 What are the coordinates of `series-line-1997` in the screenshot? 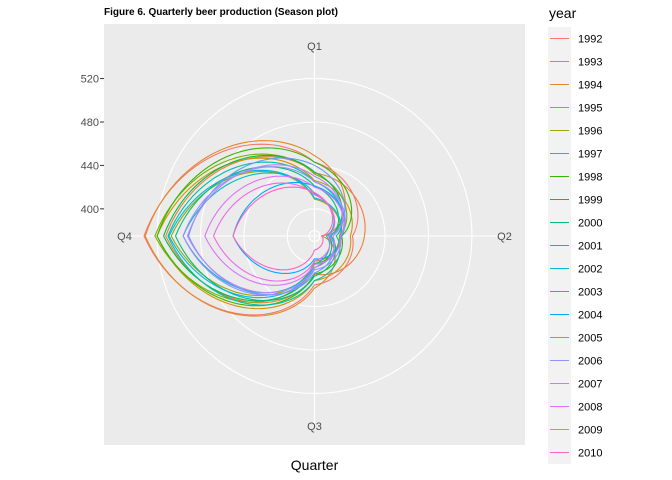 It's located at (251, 228).